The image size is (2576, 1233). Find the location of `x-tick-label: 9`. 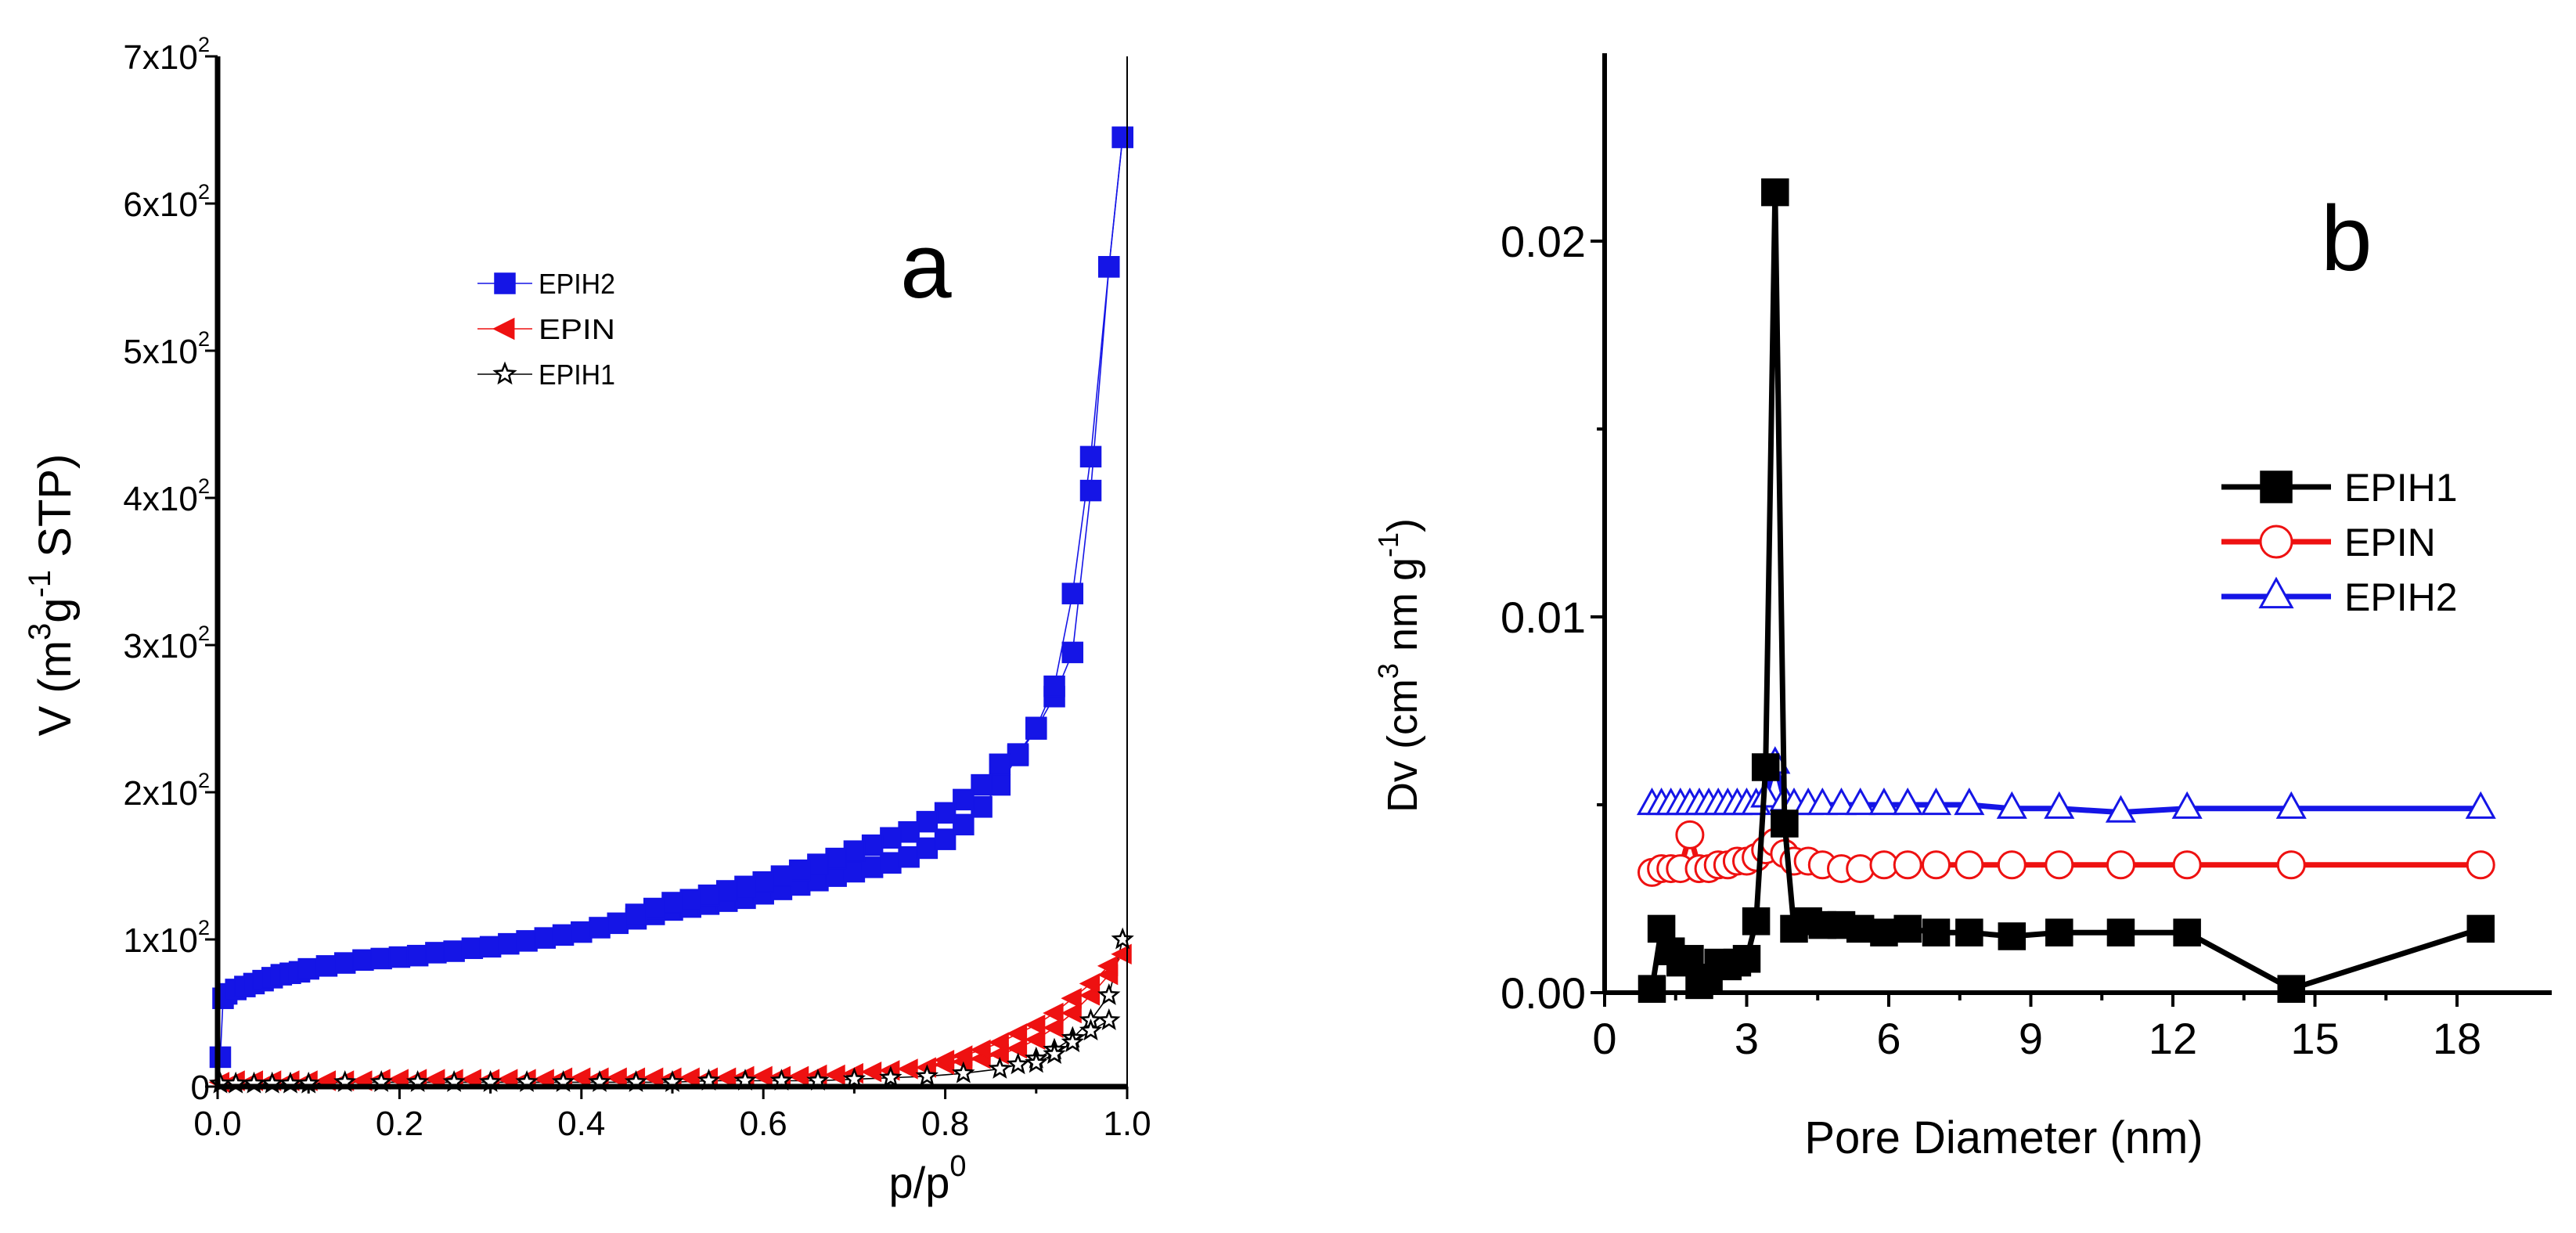

x-tick-label: 9 is located at coordinates (2031, 1038).